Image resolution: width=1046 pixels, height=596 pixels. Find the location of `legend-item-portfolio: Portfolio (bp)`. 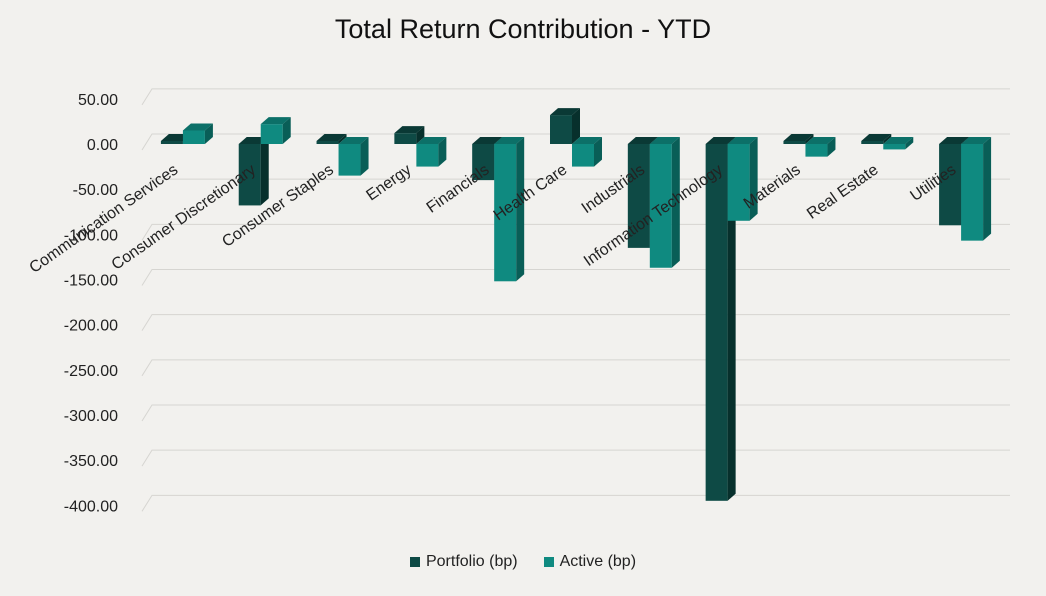

legend-item-portfolio: Portfolio (bp) is located at coordinates (463, 562).